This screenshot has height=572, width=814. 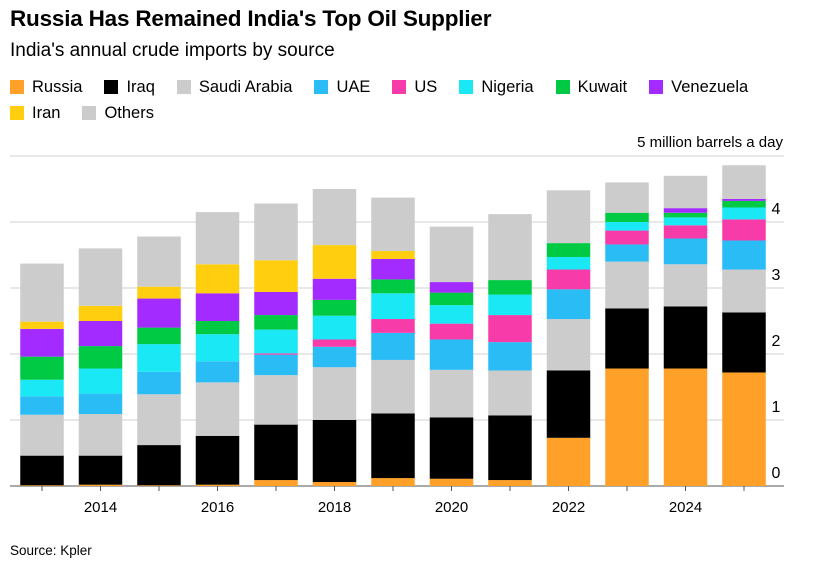 What do you see at coordinates (393, 482) in the screenshot?
I see `bar-segment-russia-2019` at bounding box center [393, 482].